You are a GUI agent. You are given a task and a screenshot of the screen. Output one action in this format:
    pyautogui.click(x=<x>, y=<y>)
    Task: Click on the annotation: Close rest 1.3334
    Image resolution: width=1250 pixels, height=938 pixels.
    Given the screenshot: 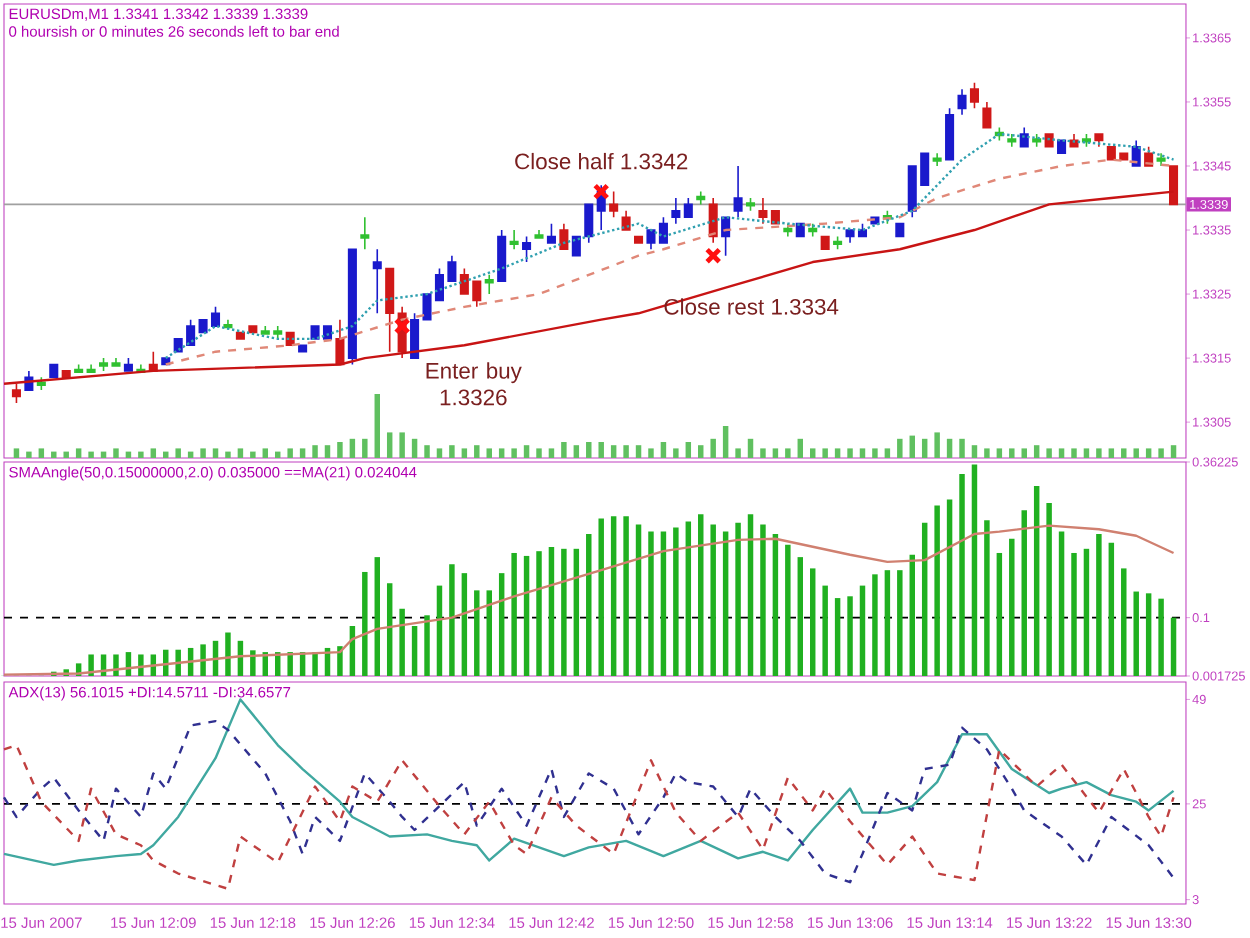 What is the action you would take?
    pyautogui.click(x=751, y=306)
    